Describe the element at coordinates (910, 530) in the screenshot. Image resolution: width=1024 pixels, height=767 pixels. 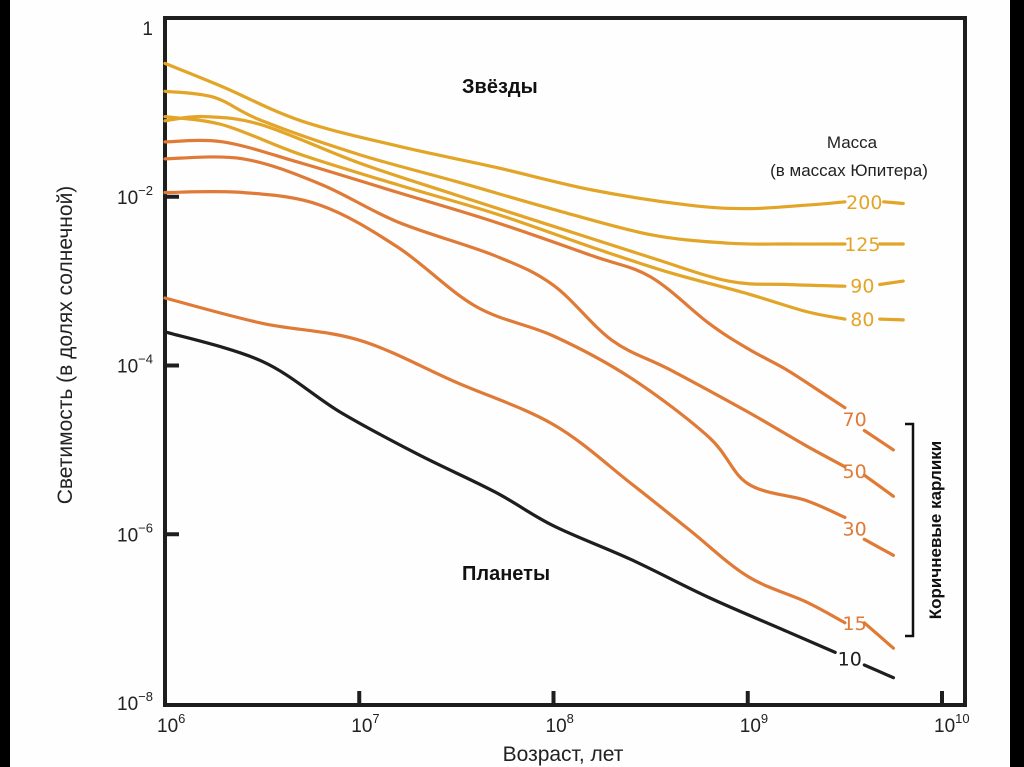
I see `brown-dwarf-bracket` at that location.